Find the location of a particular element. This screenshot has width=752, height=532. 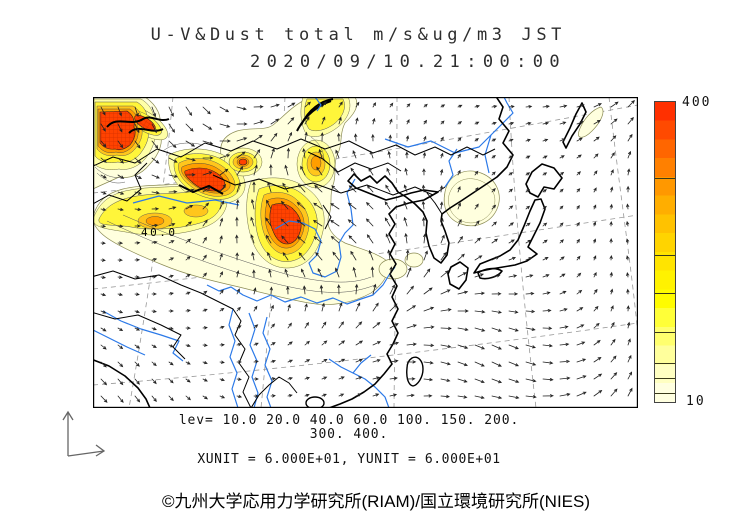

contour-levels-line1: lev= 10.0 20.0 40.0 60.0 100. 150. 200. is located at coordinates (349, 420).